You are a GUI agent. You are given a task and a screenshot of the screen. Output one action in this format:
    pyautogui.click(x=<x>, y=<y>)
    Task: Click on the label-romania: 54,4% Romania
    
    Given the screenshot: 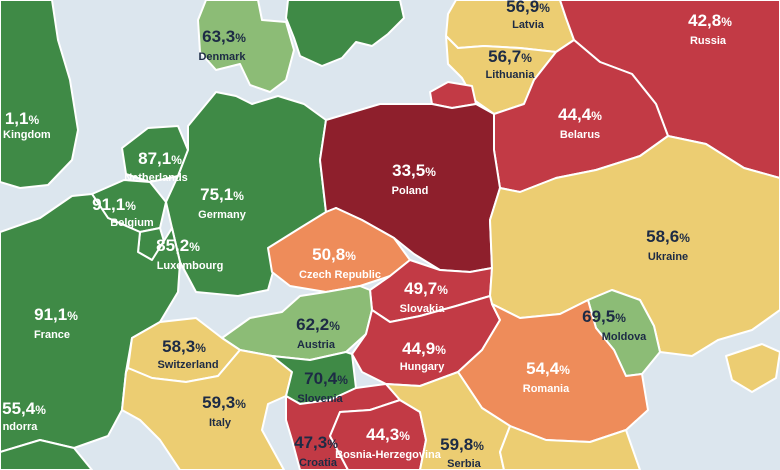 What is the action you would take?
    pyautogui.click(x=546, y=377)
    